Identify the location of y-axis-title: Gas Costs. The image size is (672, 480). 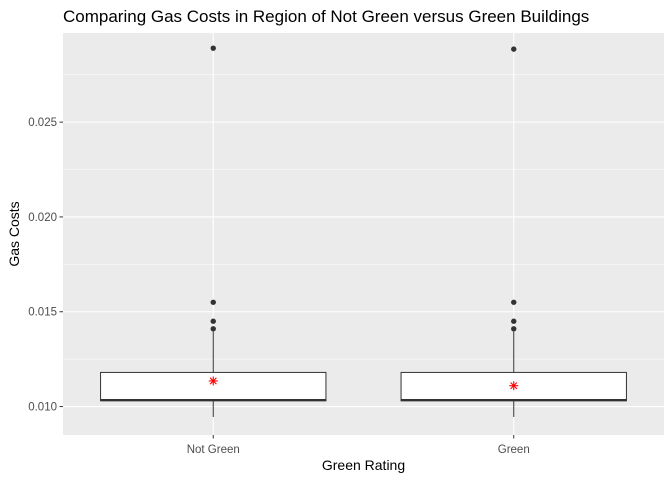
(14, 233).